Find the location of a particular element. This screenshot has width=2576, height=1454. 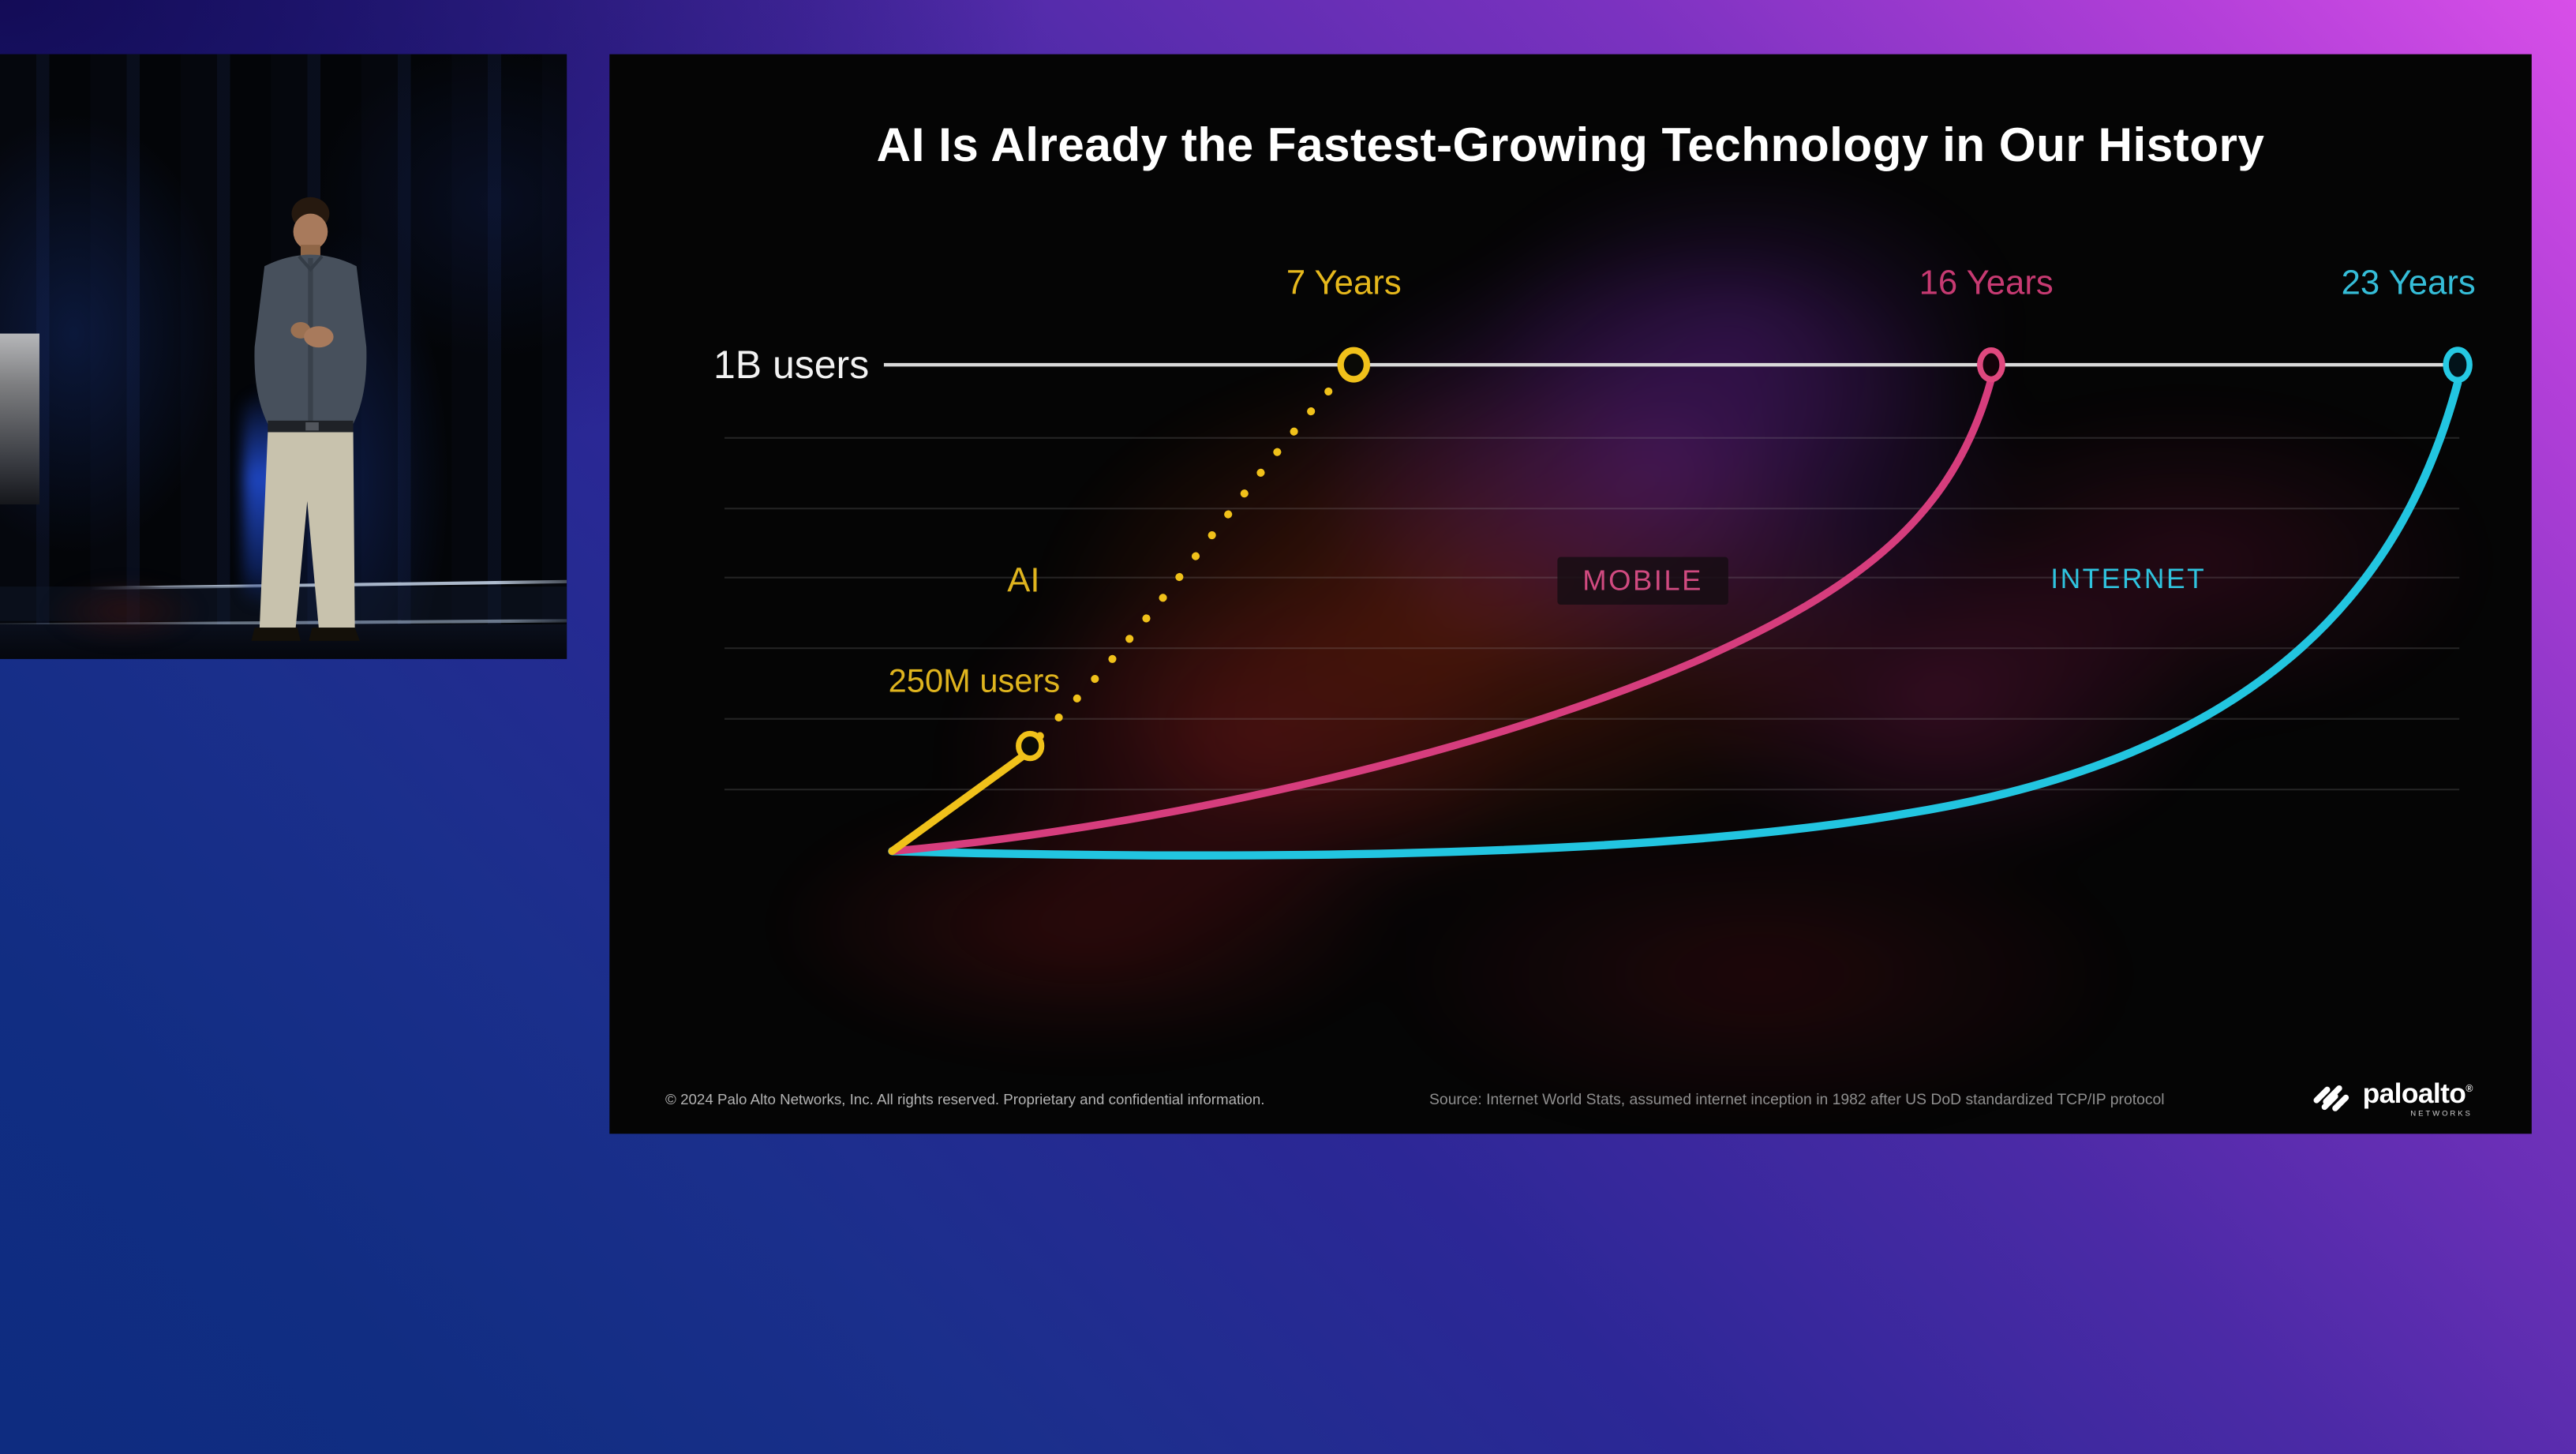

mobile-series-label: MOBILE is located at coordinates (1642, 580).